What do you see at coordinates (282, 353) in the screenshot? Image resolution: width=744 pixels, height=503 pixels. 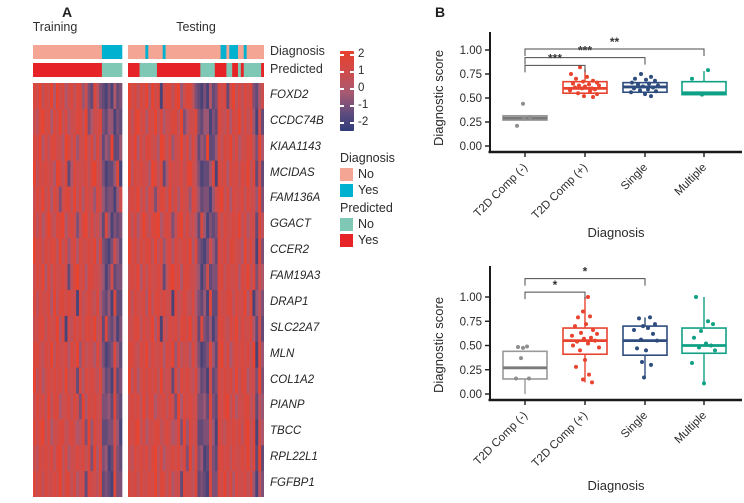 I see `gene-label: MLN` at bounding box center [282, 353].